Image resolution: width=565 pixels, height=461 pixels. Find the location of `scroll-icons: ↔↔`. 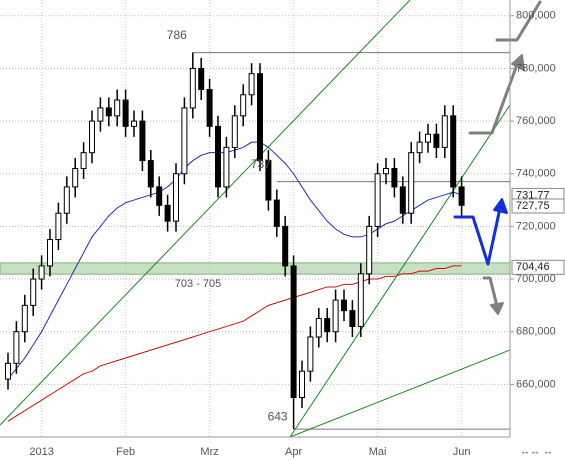

scroll-icons: ↔↔ is located at coordinates (530, 452).